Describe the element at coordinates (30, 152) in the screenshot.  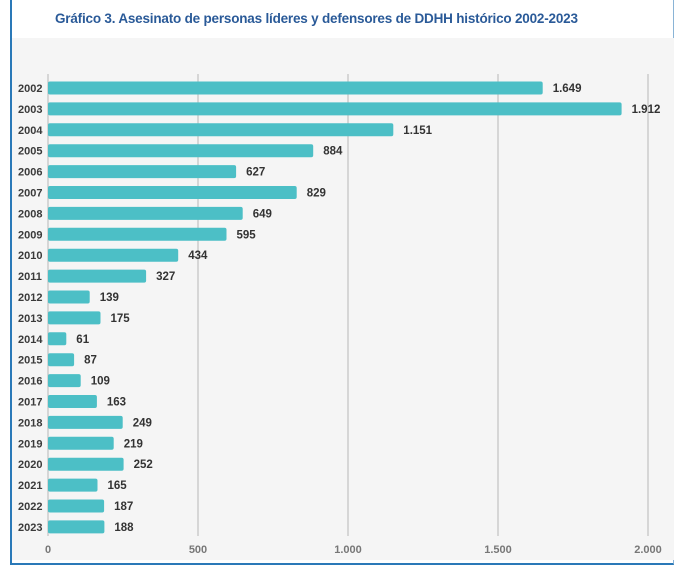
I see `y-tick-label: 2005` at that location.